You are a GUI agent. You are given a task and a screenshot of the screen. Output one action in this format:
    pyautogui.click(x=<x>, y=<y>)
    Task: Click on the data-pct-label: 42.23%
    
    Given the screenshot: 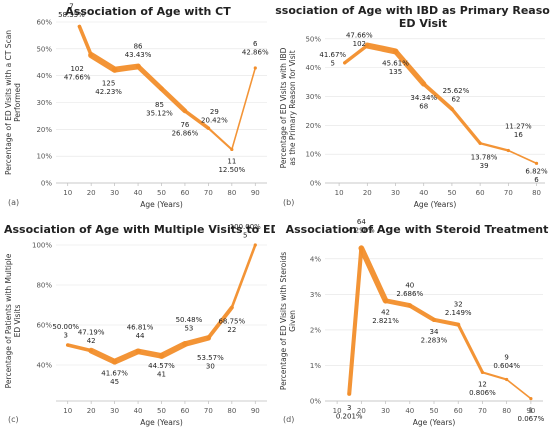 What is the action you would take?
    pyautogui.click(x=108, y=92)
    